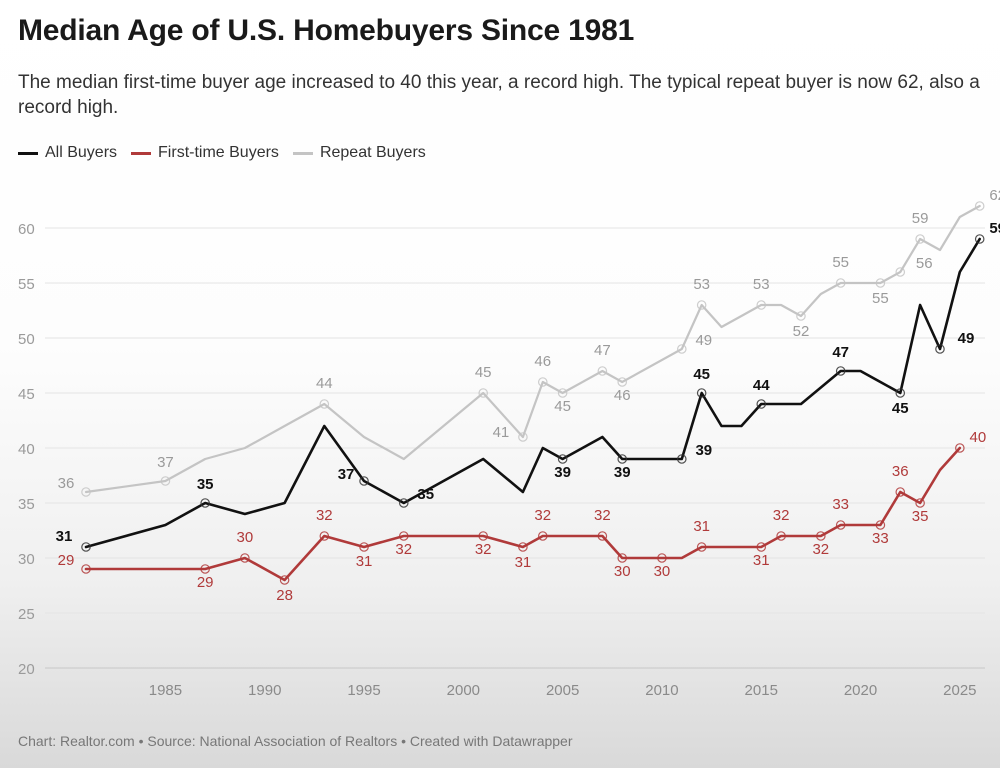 The height and width of the screenshot is (768, 1000). I want to click on y-tick-label-40: 40, so click(26, 449).